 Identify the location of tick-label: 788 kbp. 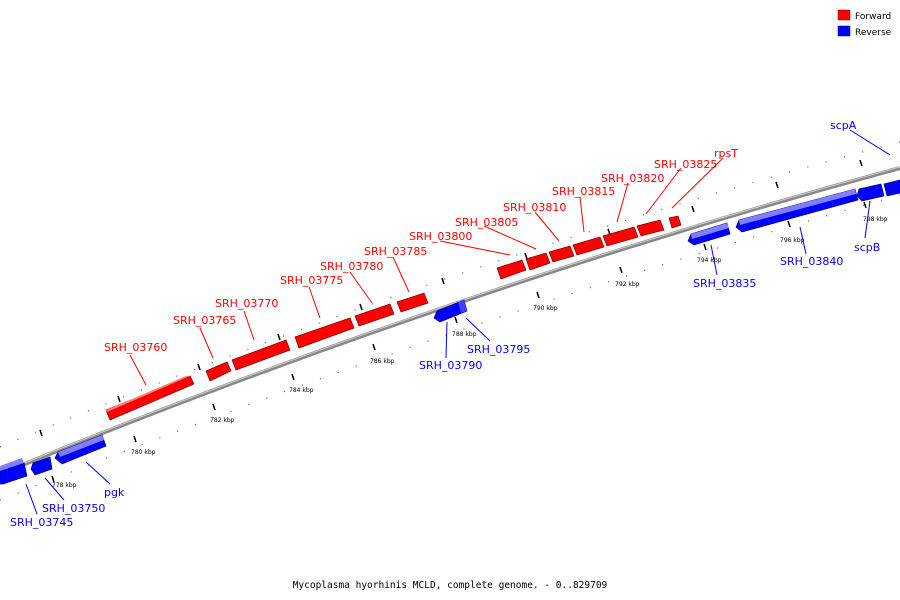
(464, 334).